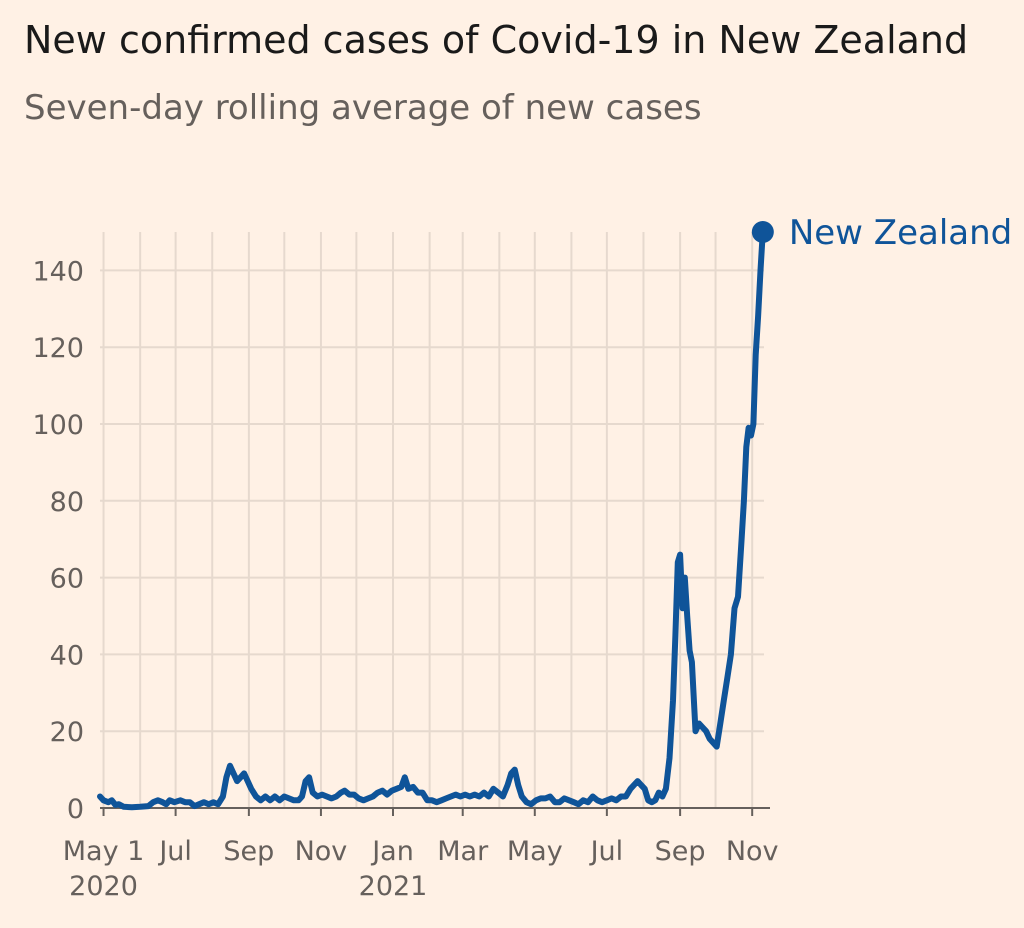  Describe the element at coordinates (104, 851) in the screenshot. I see `x-tick-label: May 1` at that location.